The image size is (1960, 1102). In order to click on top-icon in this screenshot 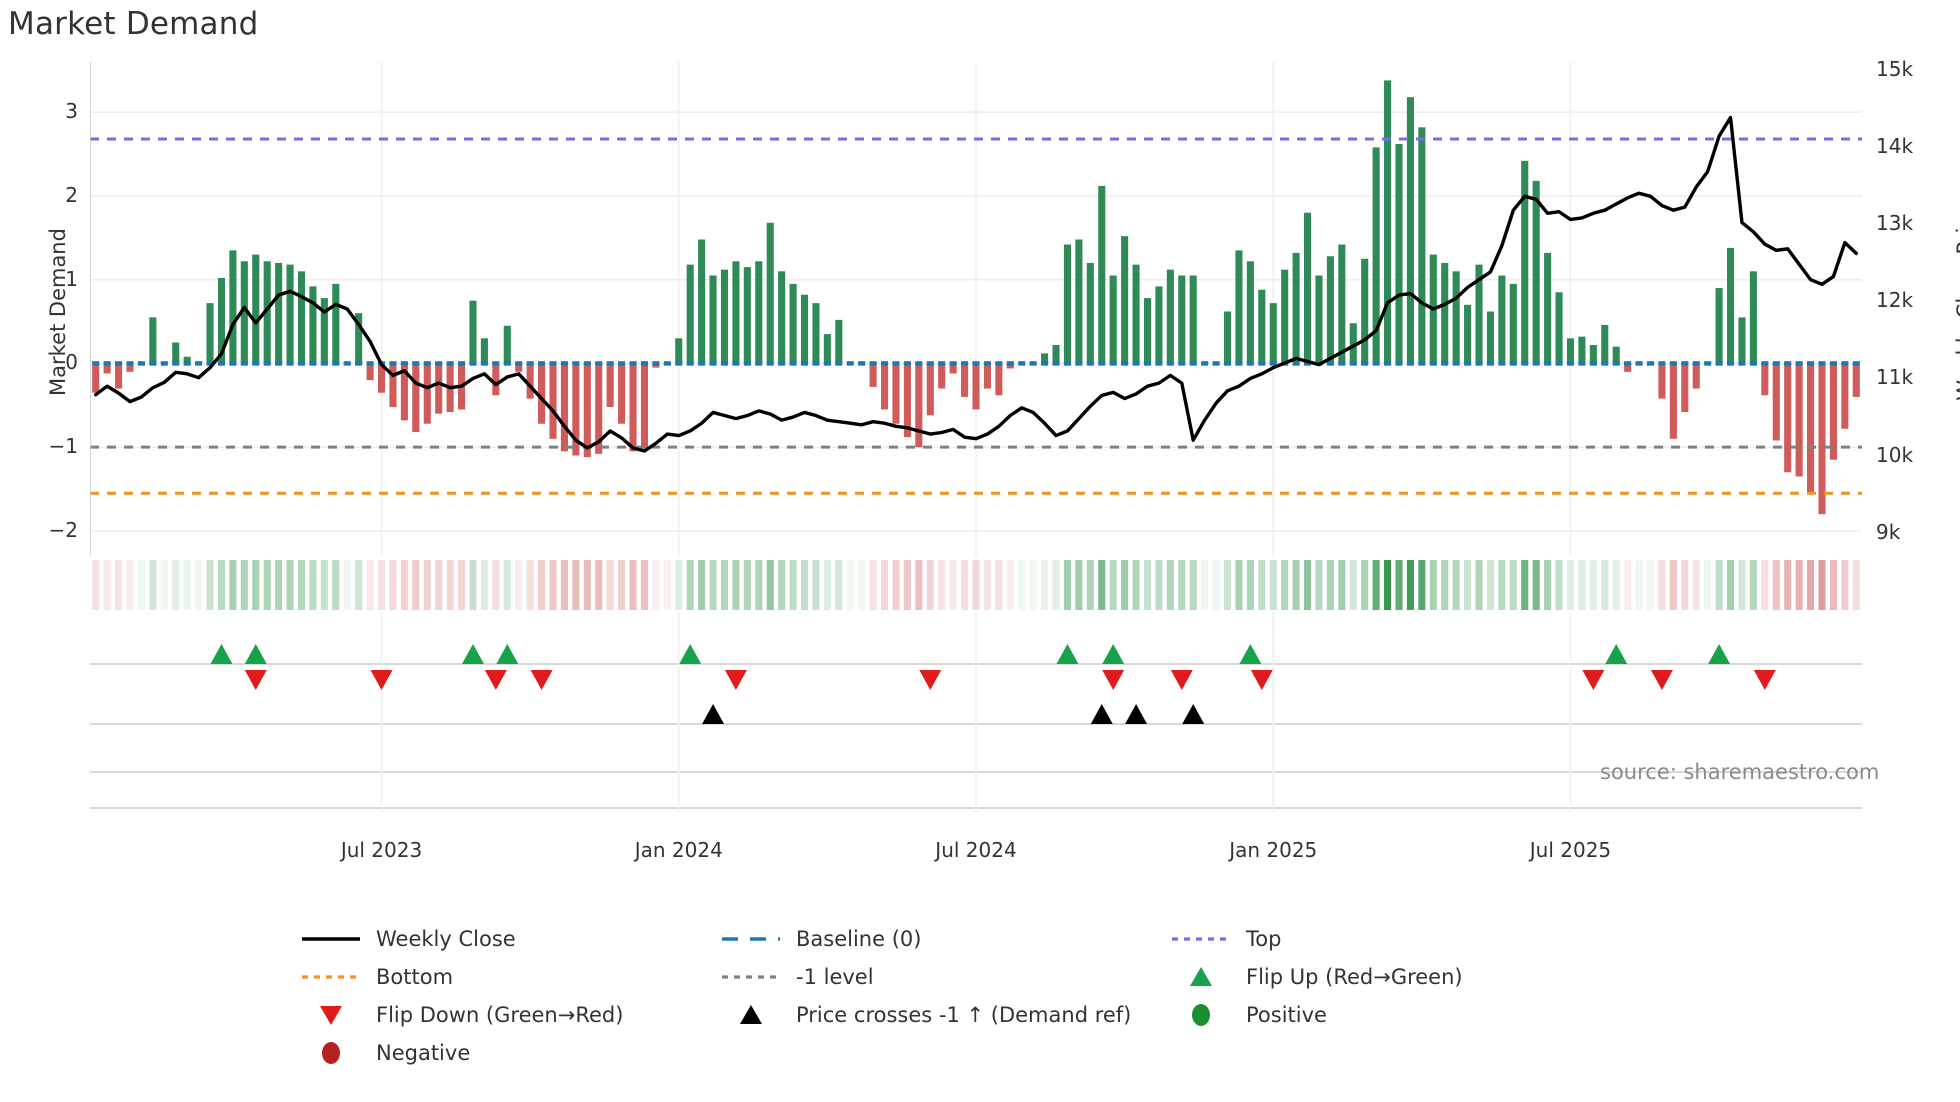, I will do `click(1201, 939)`.